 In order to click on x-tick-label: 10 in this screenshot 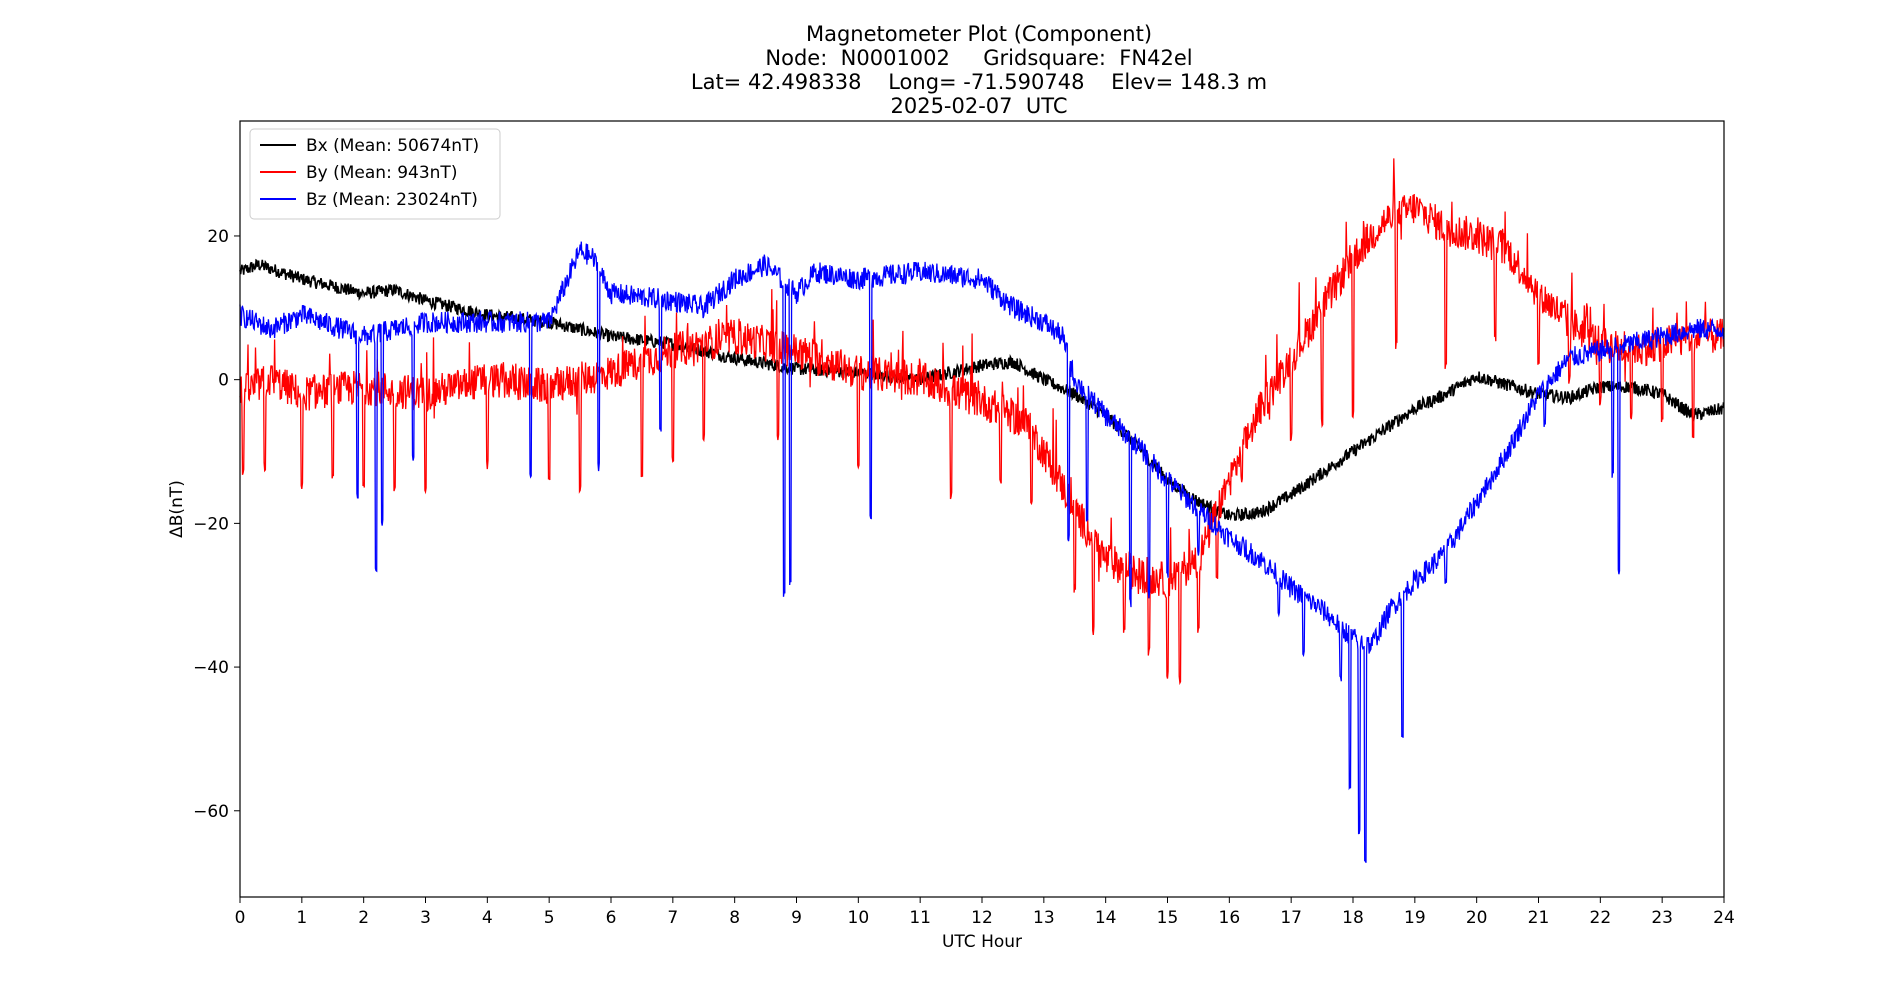, I will do `click(859, 918)`.